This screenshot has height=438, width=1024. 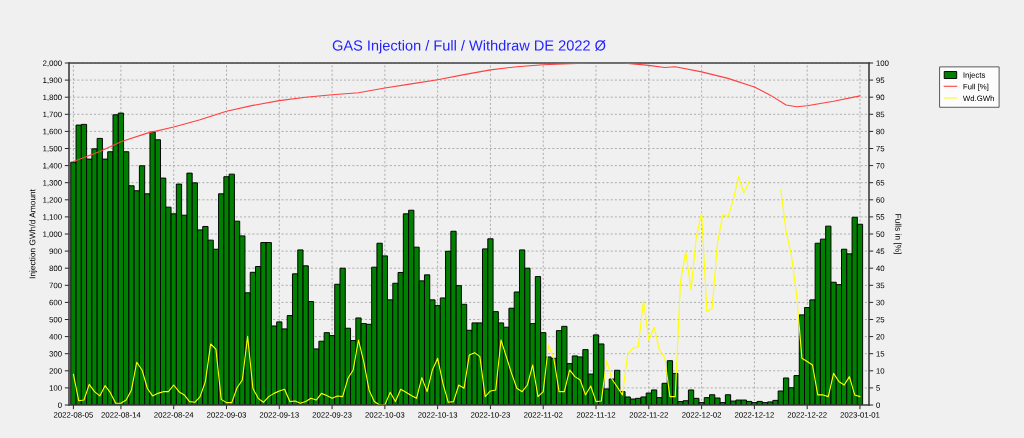 I want to click on chart-title: GAS Injection / Full / Withdraw DE 2022 Ø, so click(x=469, y=46).